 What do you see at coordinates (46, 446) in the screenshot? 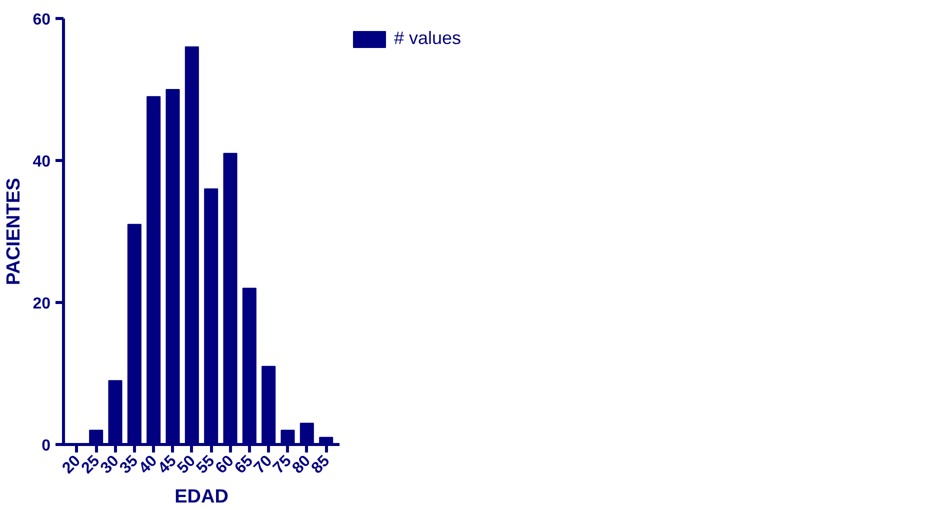
I see `y-tick-label: 0` at bounding box center [46, 446].